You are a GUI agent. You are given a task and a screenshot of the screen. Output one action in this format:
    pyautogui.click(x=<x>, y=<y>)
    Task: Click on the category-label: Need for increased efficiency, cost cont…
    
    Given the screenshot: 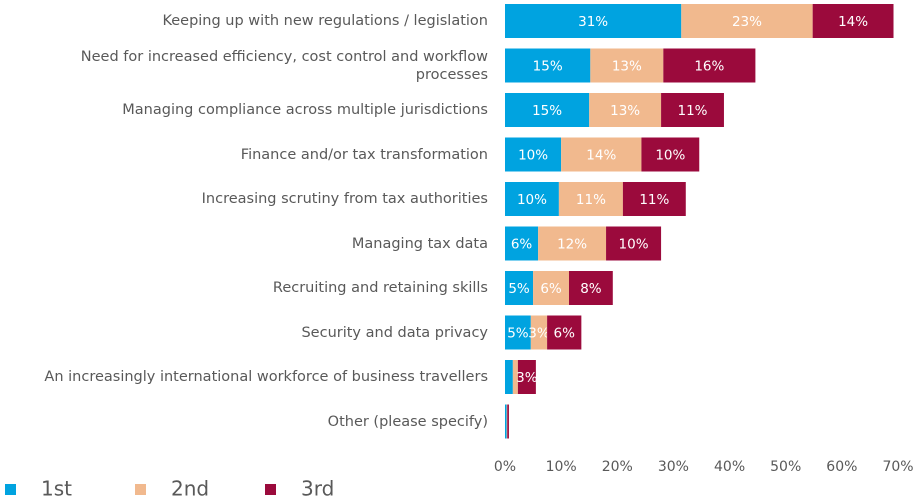 What is the action you would take?
    pyautogui.click(x=284, y=65)
    